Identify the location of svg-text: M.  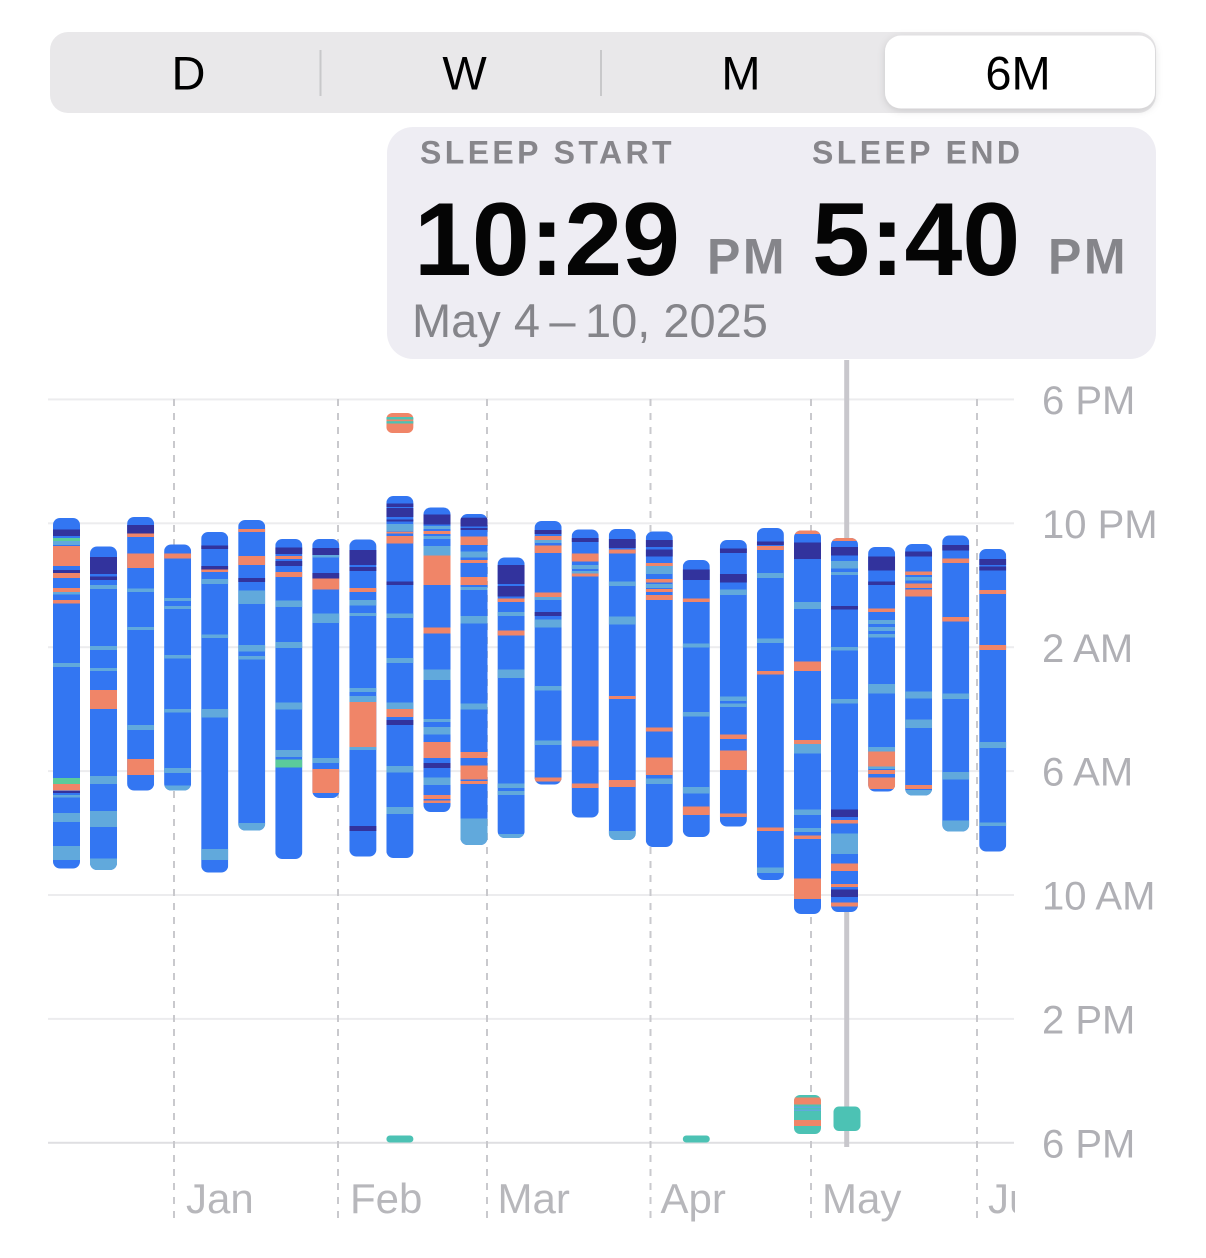
(740, 73).